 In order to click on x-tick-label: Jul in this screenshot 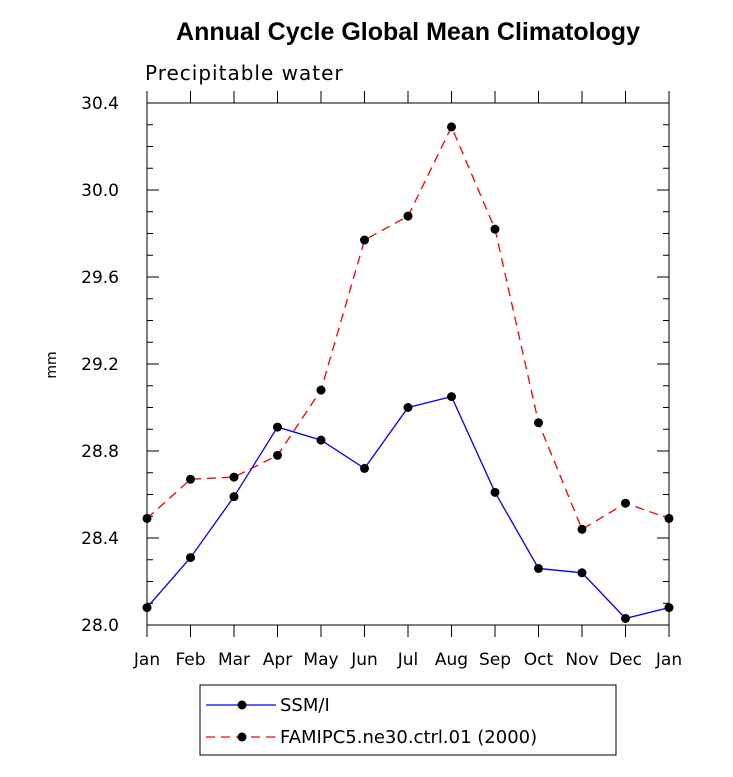, I will do `click(408, 660)`.